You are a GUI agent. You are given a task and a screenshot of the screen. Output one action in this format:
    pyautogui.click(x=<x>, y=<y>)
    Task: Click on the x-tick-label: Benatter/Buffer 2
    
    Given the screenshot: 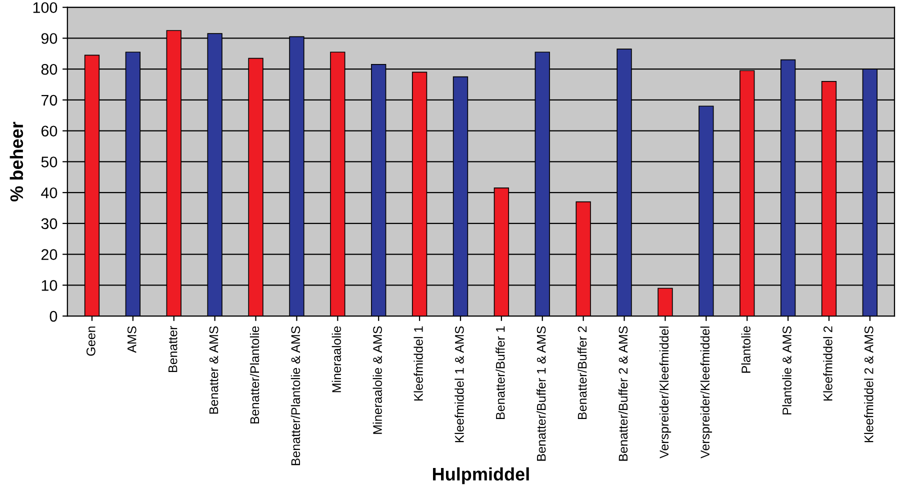 What is the action you would take?
    pyautogui.click(x=582, y=373)
    